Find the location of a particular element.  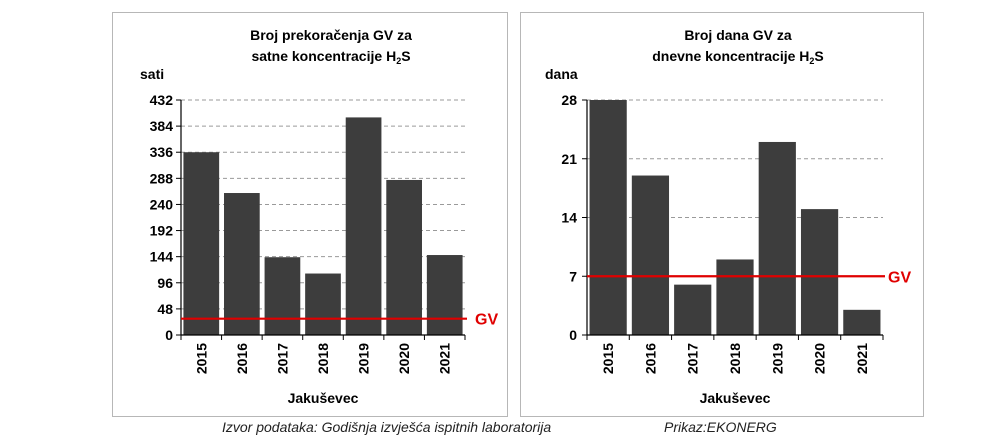

y-axis-label: dana is located at coordinates (561, 74).